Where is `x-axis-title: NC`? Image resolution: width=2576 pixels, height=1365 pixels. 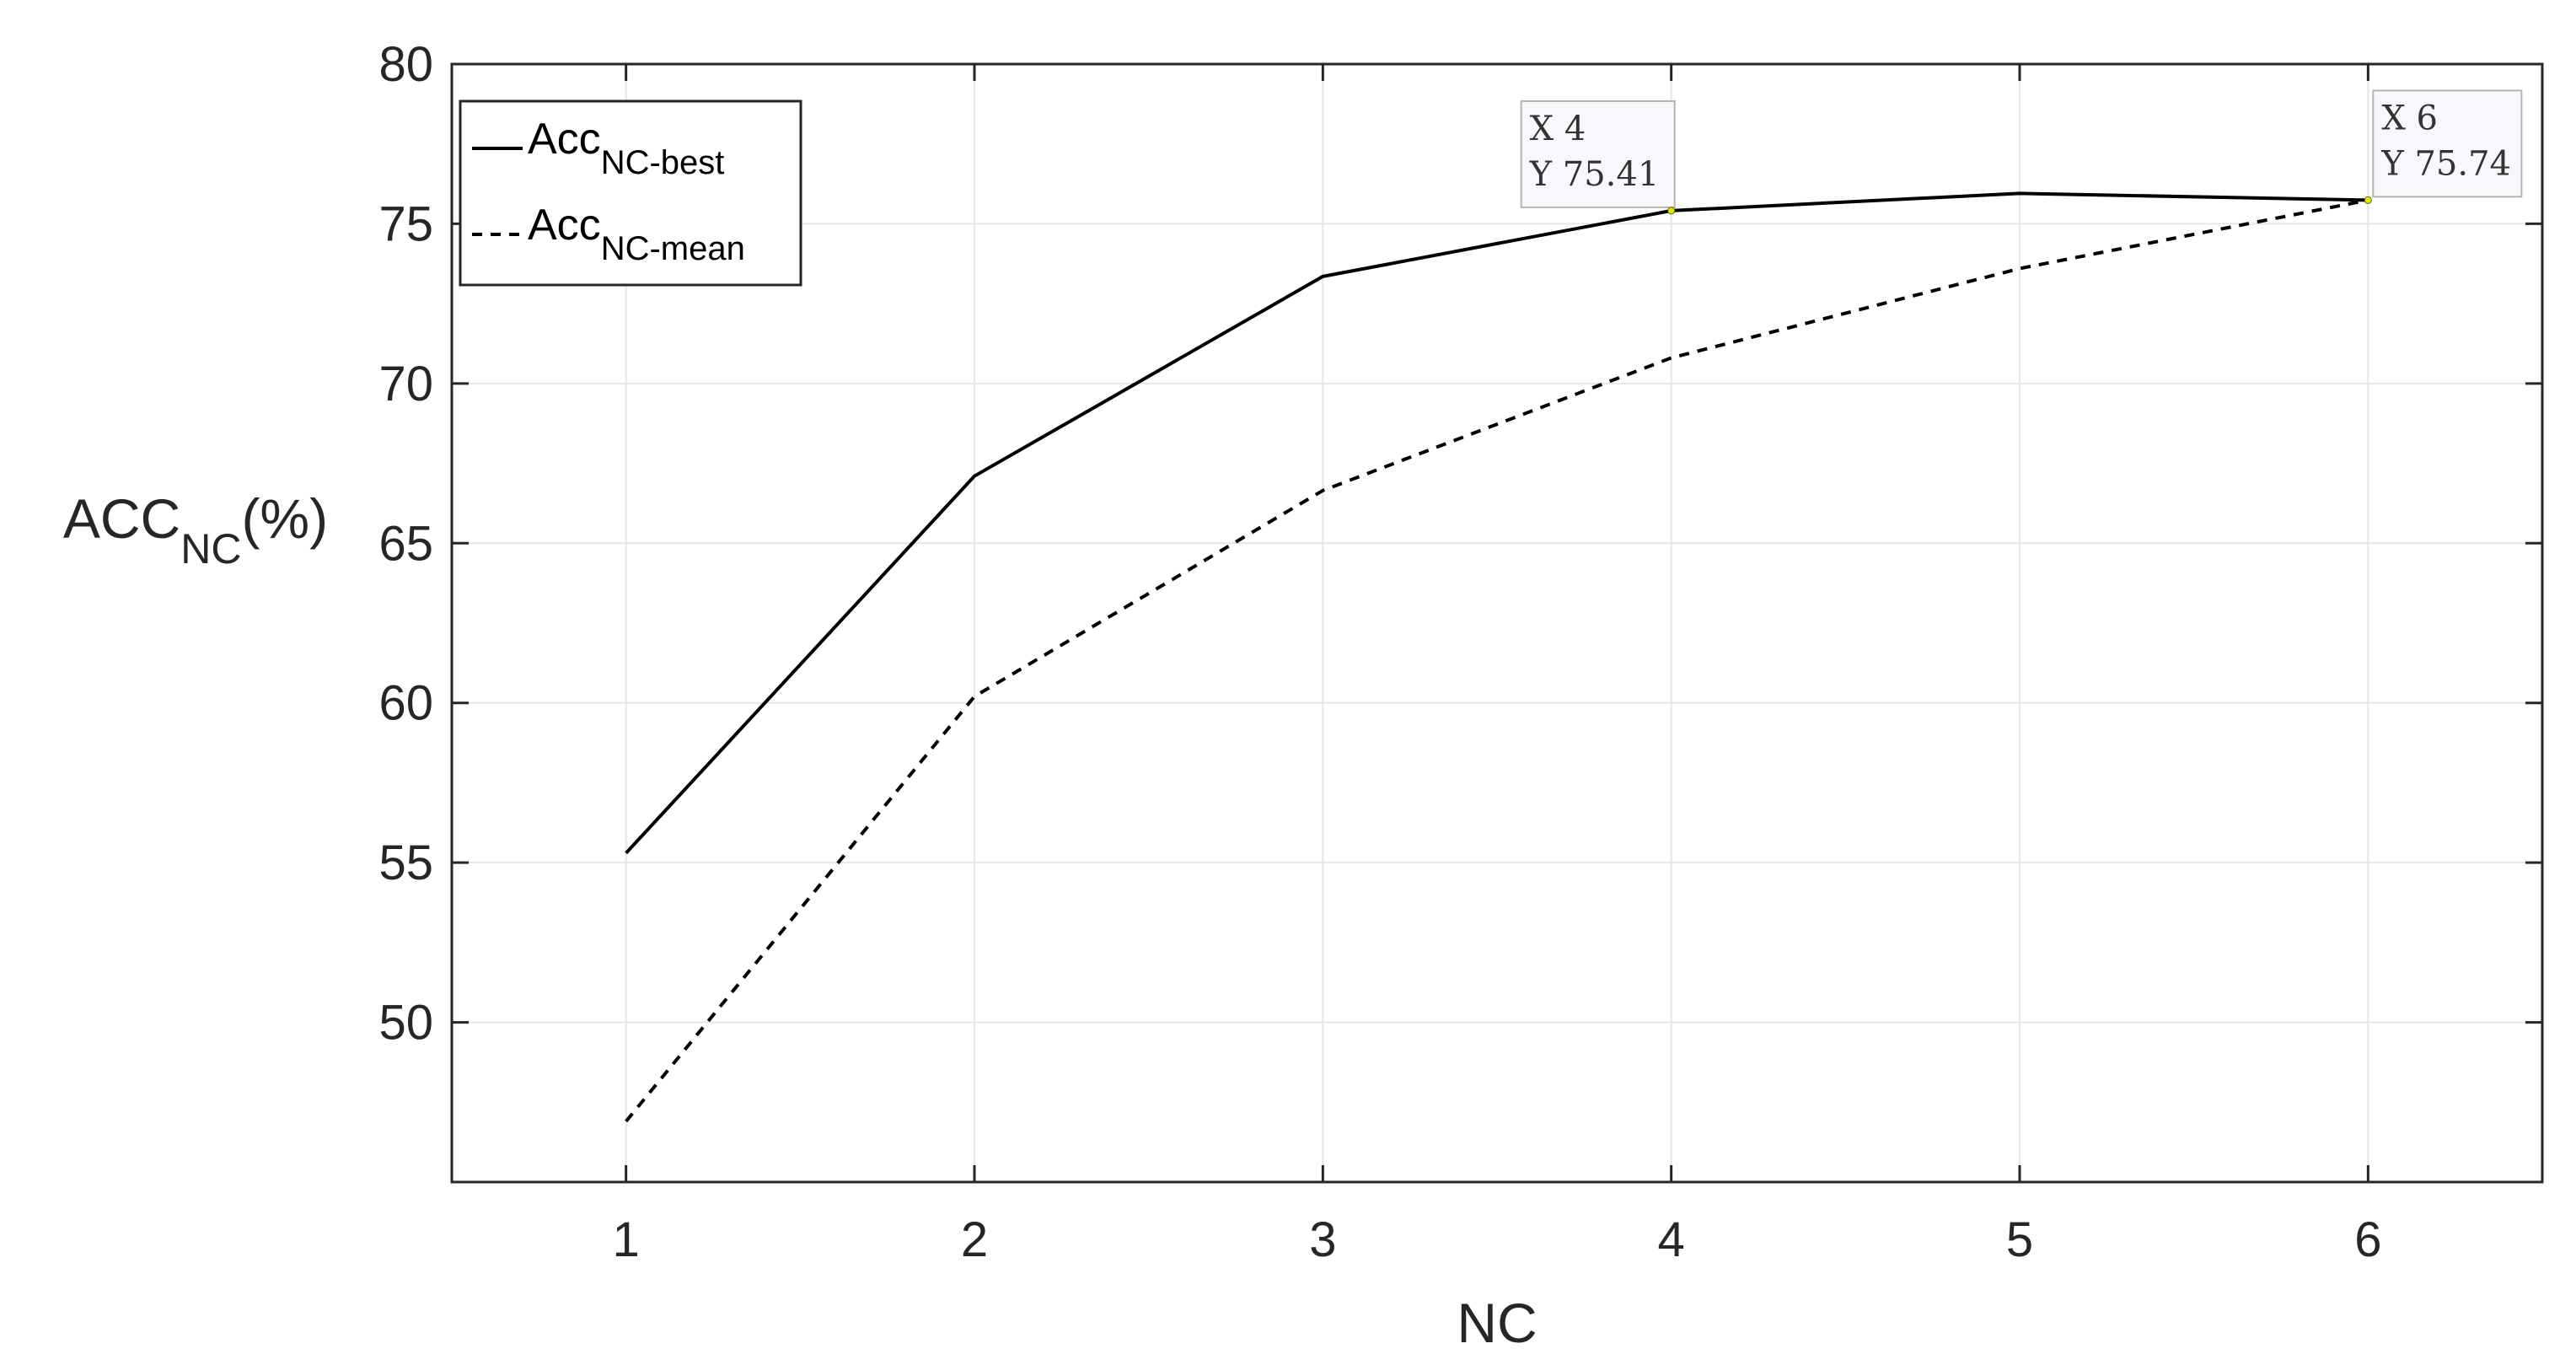 x-axis-title: NC is located at coordinates (1497, 1323).